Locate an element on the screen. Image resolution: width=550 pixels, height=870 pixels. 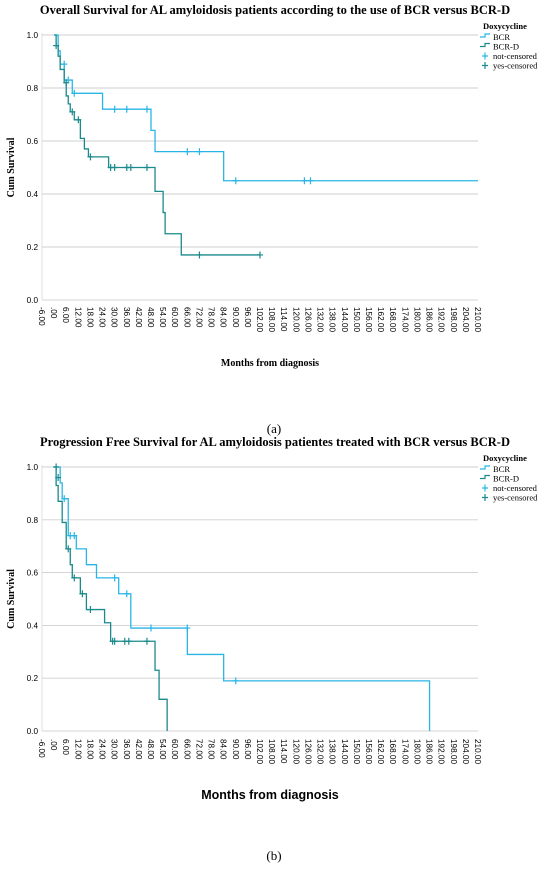
x-axis-title: Months from diagnosis is located at coordinates (270, 795).